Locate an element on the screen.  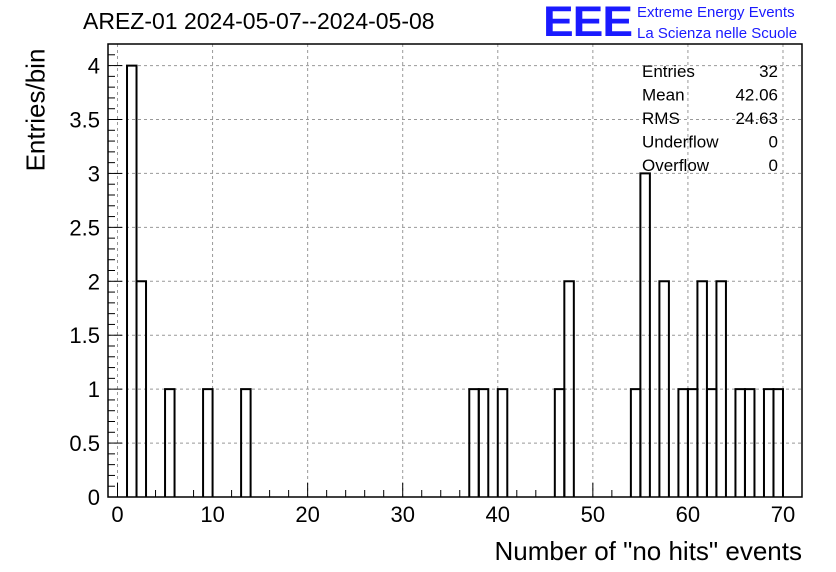
stats-value: 32 is located at coordinates (768, 71).